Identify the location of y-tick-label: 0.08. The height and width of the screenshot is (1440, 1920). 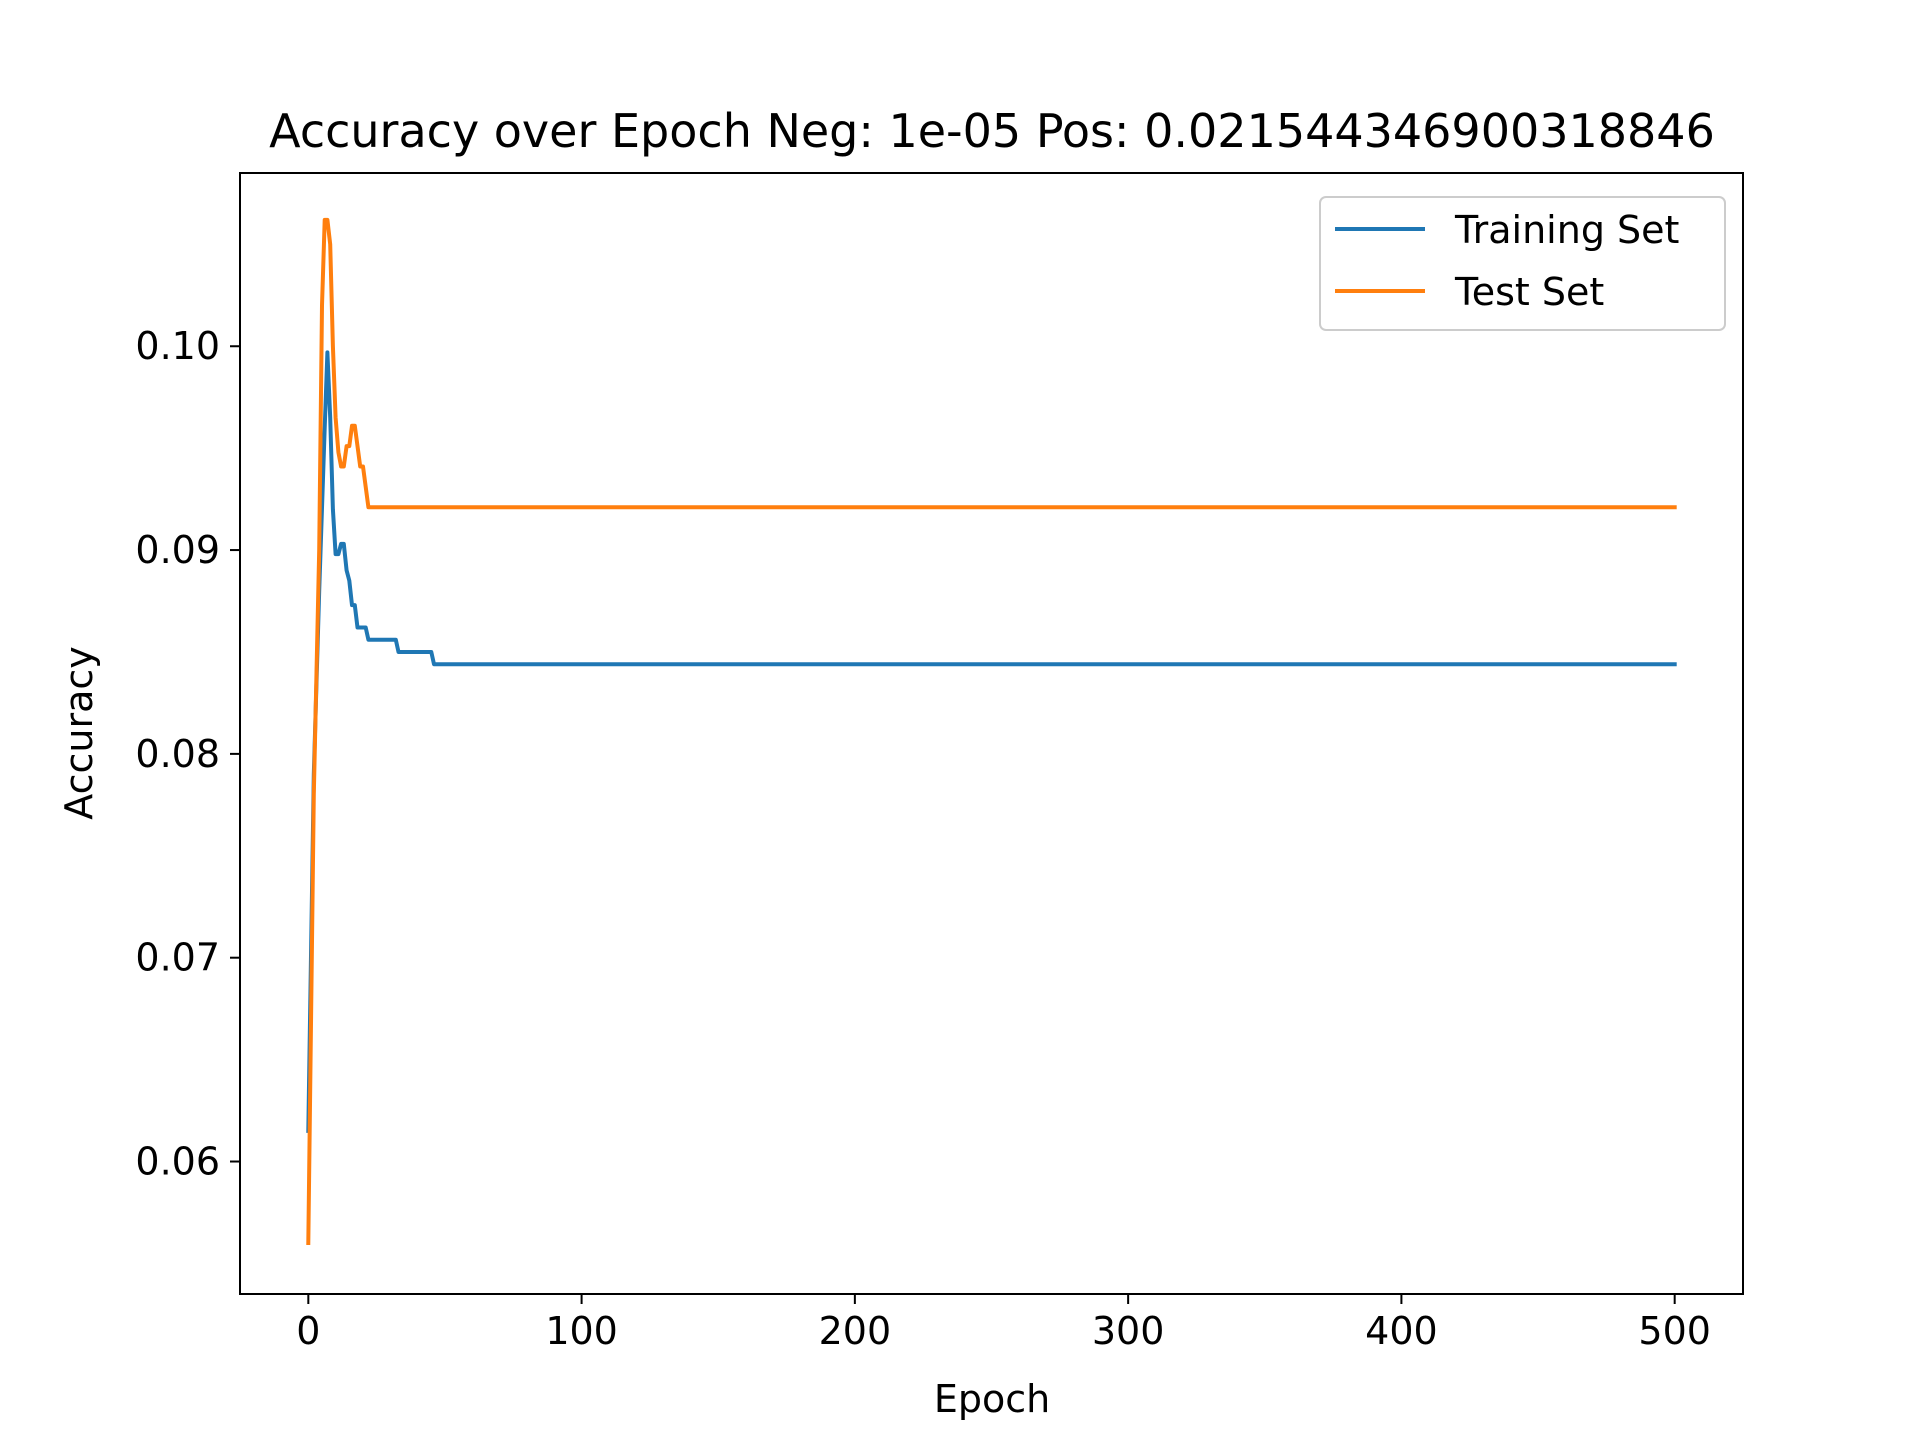
(177, 754).